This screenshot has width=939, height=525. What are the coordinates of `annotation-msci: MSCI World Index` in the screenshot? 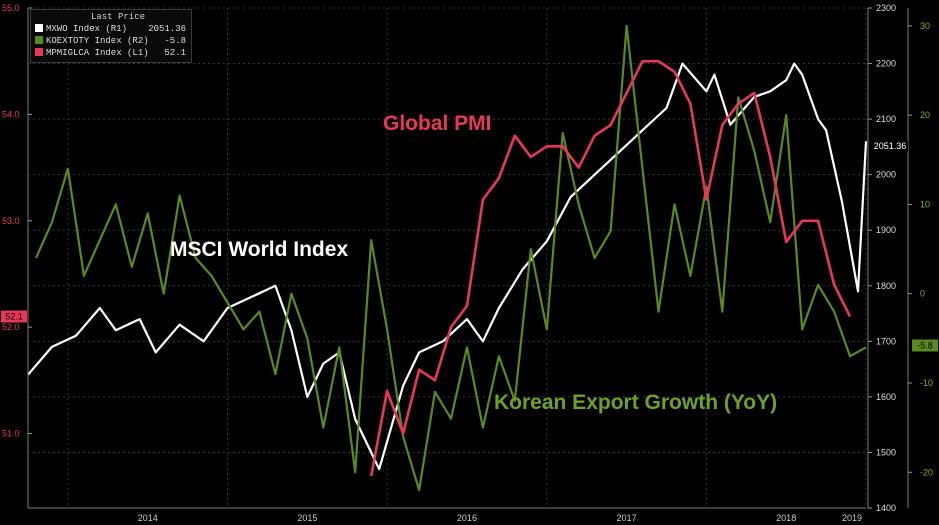 It's located at (259, 249).